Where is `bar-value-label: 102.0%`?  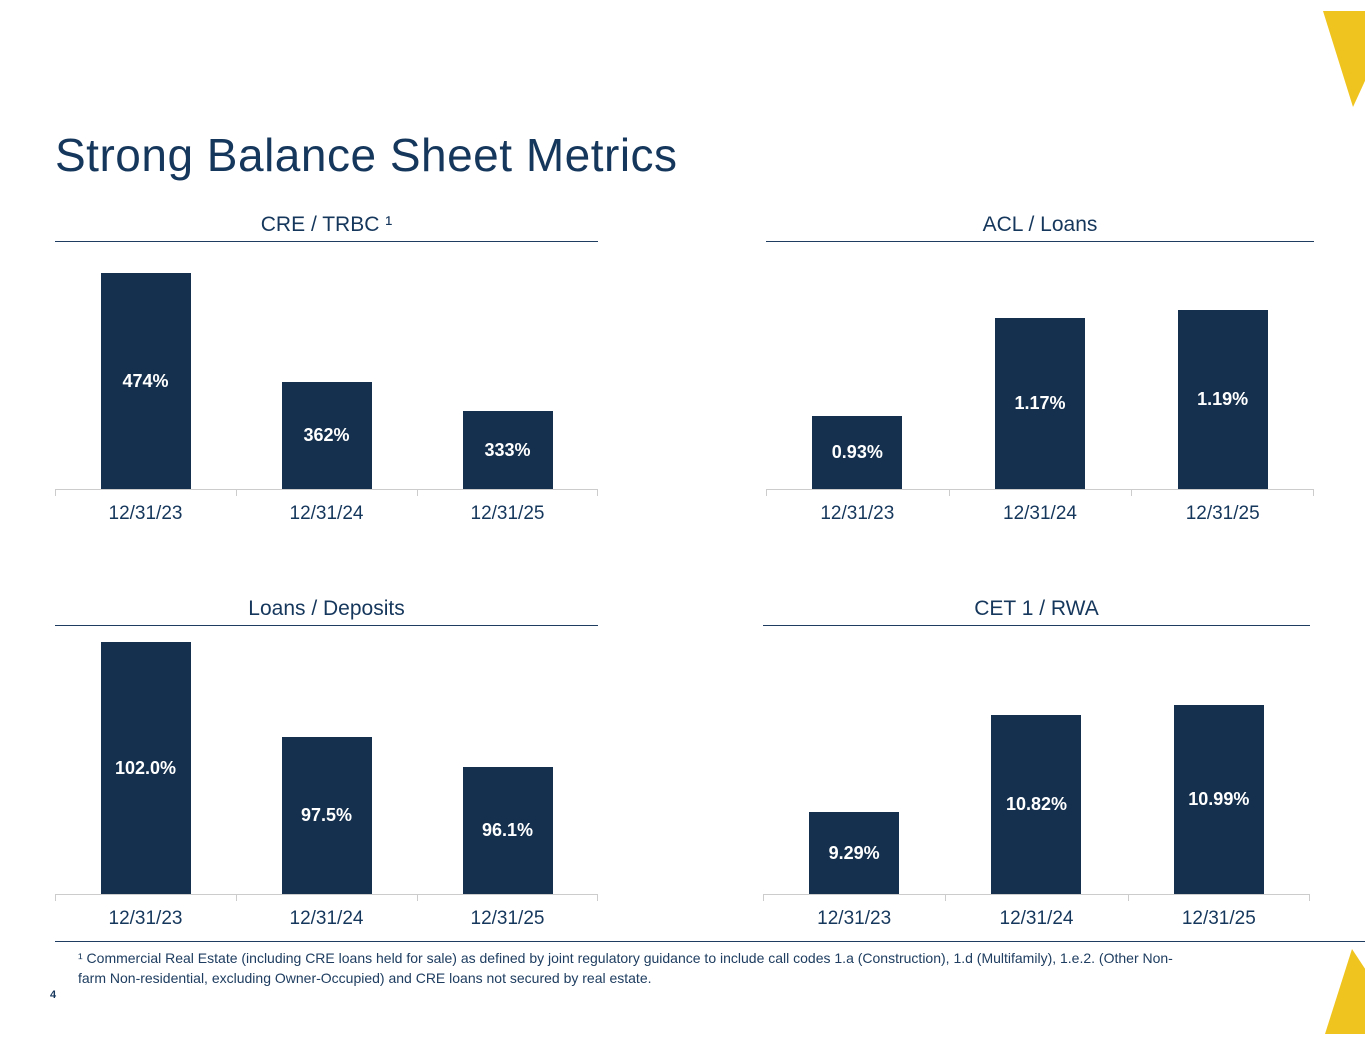
bar-value-label: 102.0% is located at coordinates (145, 767).